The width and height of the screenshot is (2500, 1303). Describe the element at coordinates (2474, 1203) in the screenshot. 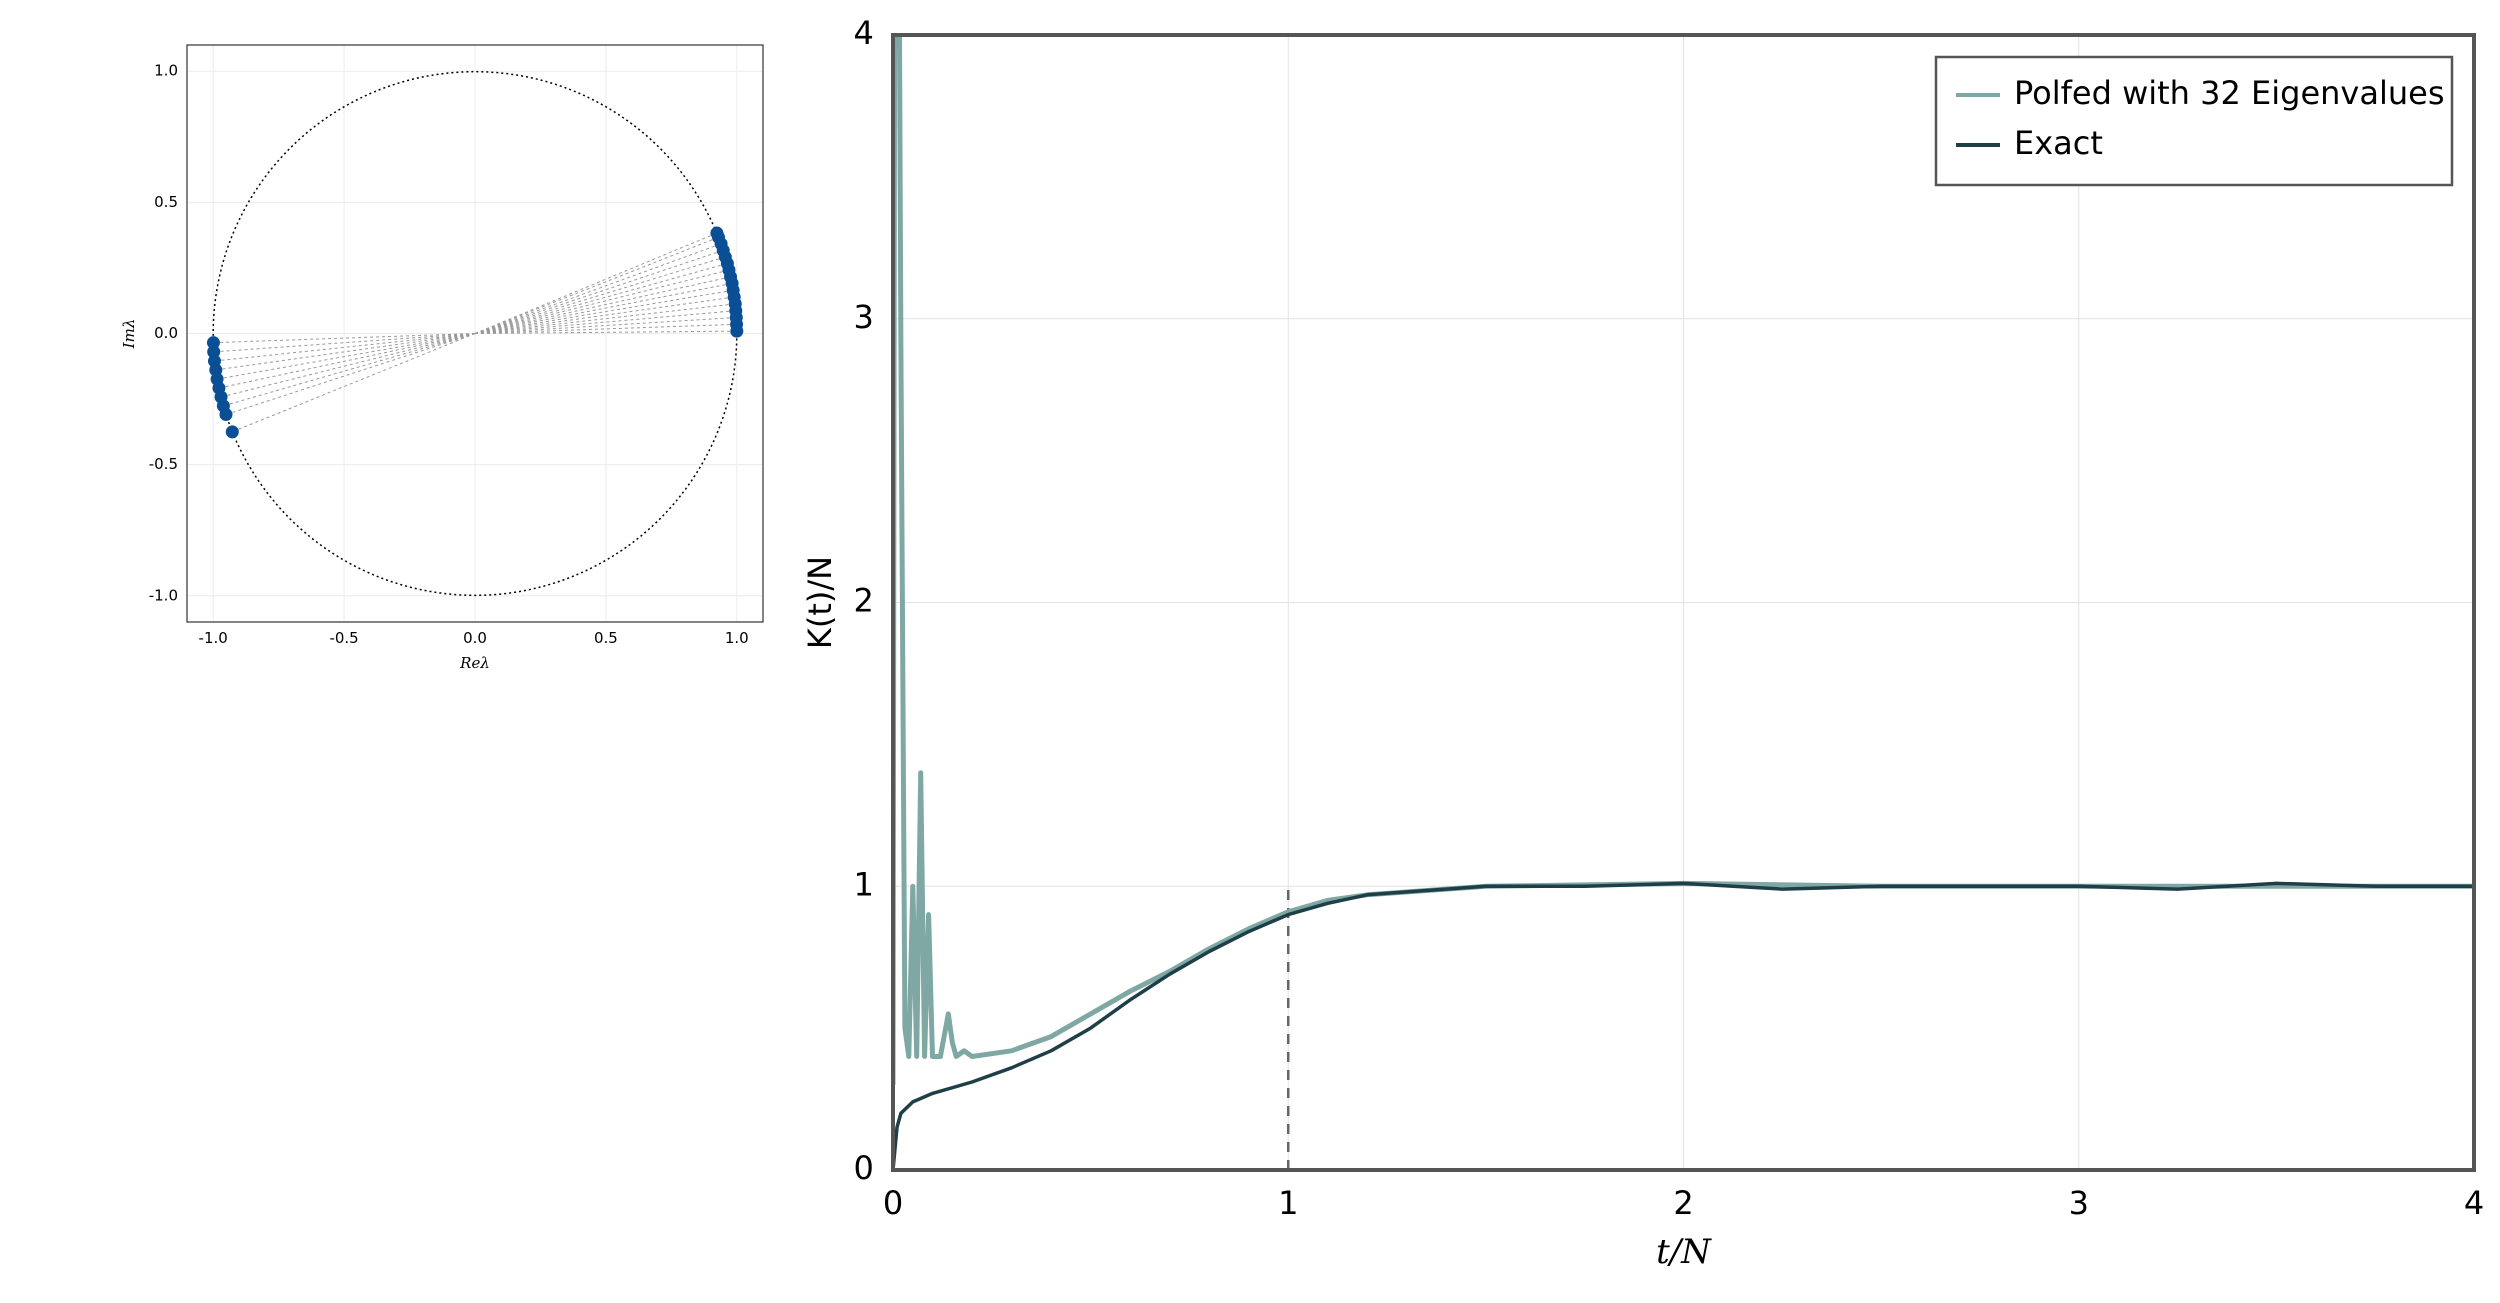

I see `x-tick-label: 4` at that location.